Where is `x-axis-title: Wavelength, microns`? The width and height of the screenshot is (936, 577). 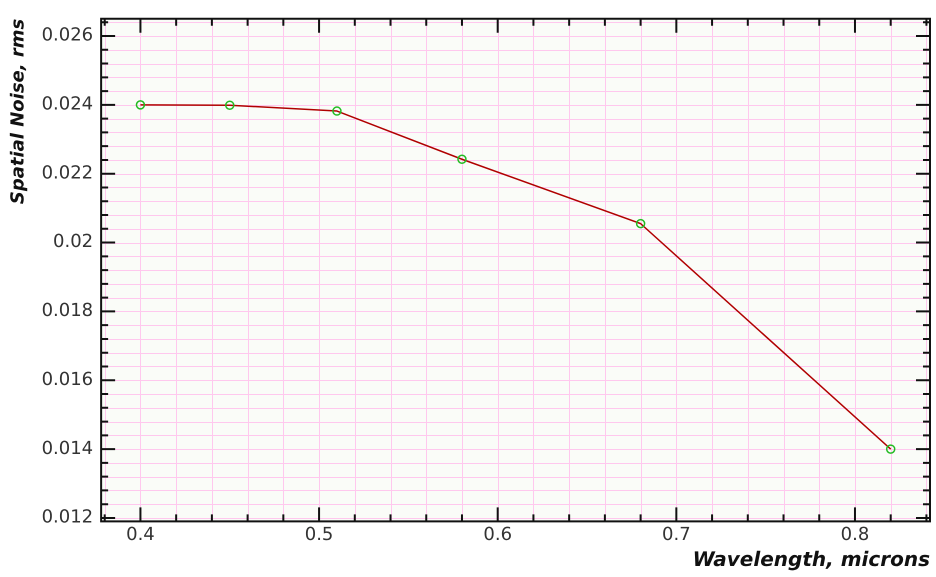 x-axis-title: Wavelength, microns is located at coordinates (811, 559).